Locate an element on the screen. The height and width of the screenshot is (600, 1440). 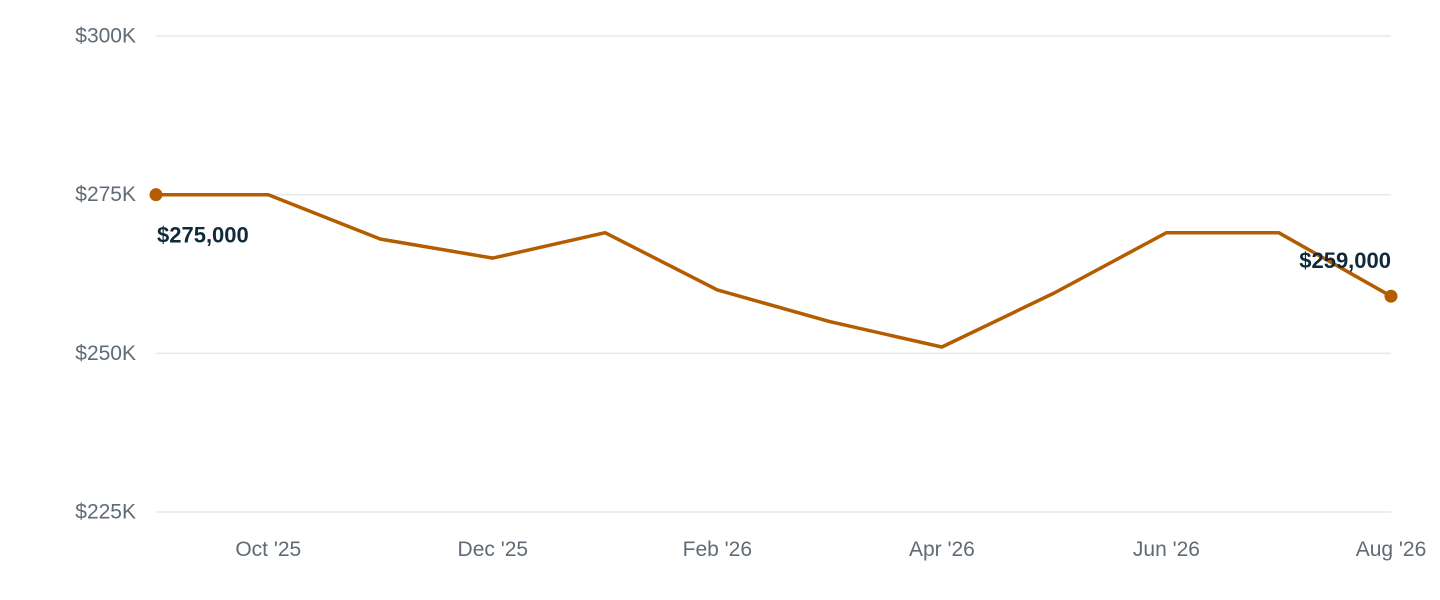
y-axis-tick-labels: $300K $275K $250K $225K is located at coordinates (105, 274).